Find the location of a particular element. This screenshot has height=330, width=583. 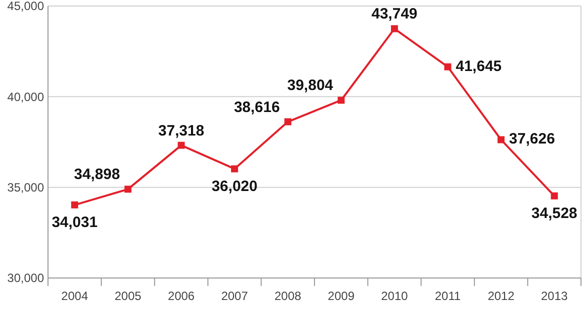

x-tick-label: 2006 is located at coordinates (181, 296).